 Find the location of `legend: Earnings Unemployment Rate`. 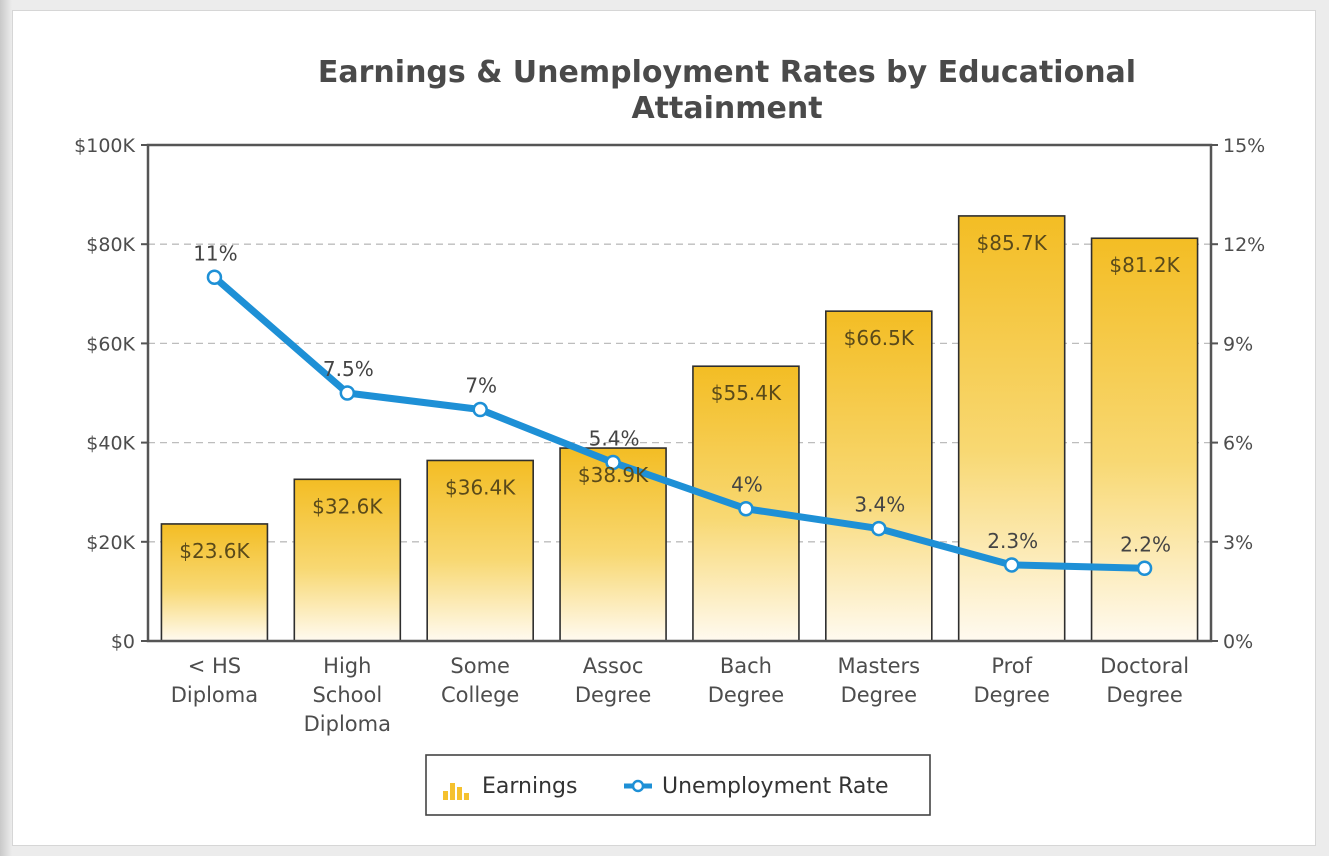

legend: Earnings Unemployment Rate is located at coordinates (678, 785).